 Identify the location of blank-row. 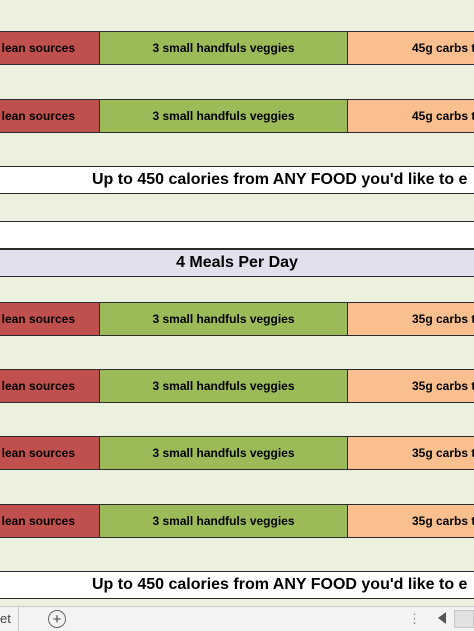
(237, 235).